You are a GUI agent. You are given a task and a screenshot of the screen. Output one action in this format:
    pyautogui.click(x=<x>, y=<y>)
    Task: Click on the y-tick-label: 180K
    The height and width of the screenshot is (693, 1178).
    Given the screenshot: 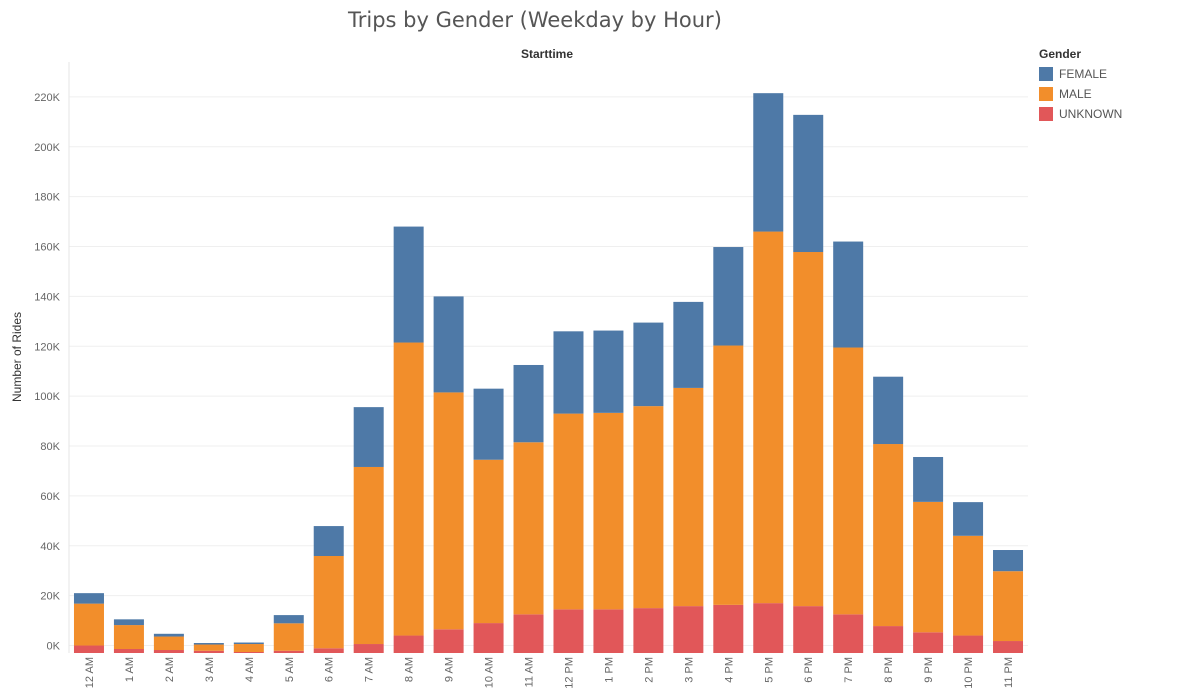 What is the action you would take?
    pyautogui.click(x=47, y=198)
    